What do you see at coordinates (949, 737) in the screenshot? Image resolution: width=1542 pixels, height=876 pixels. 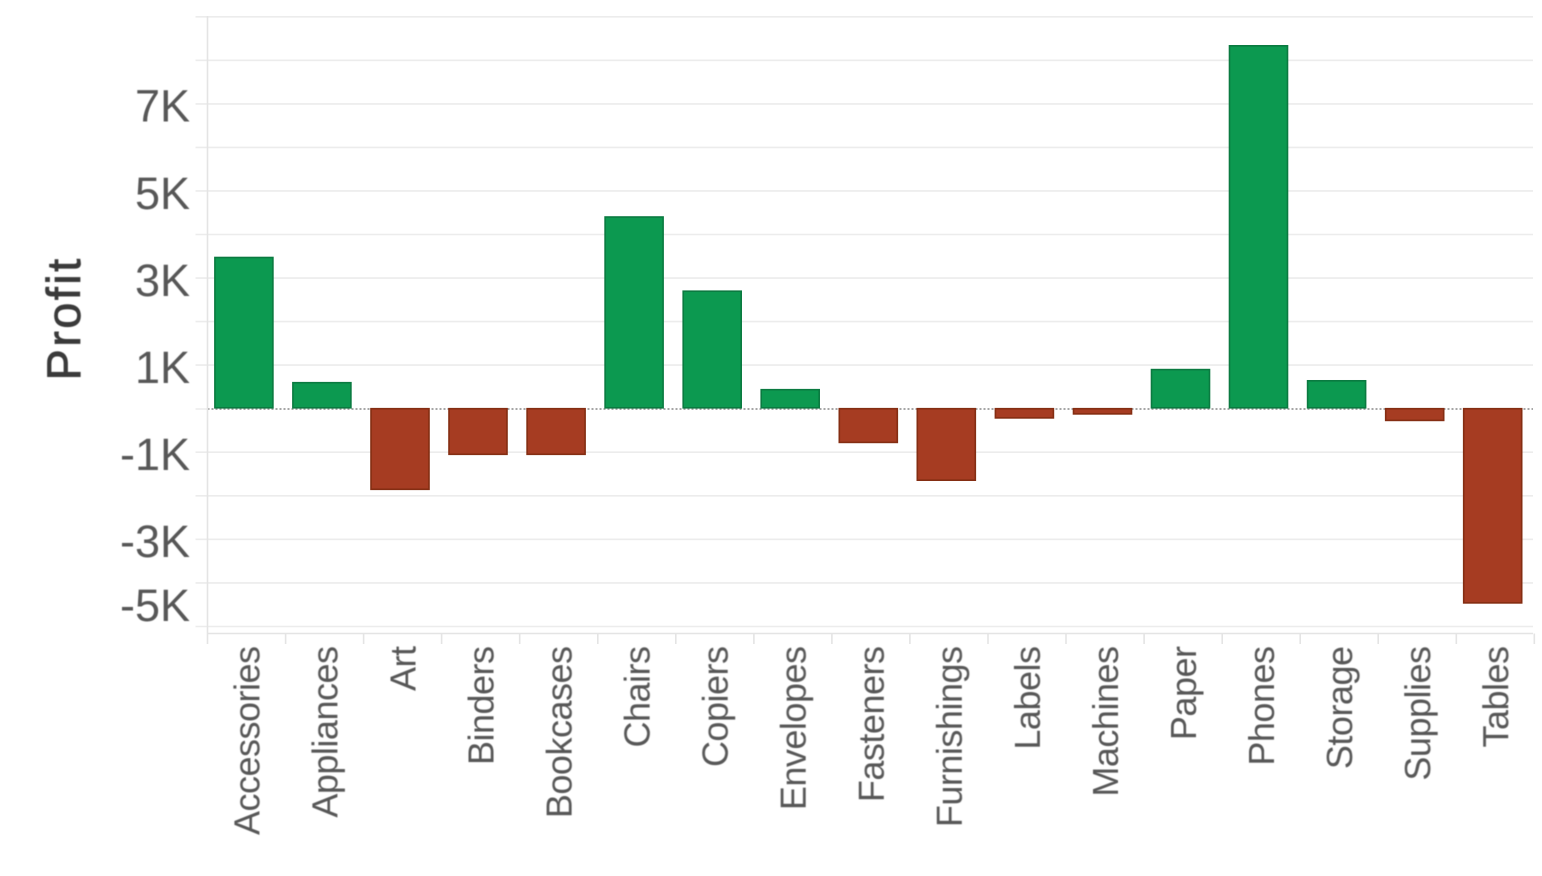 I see `svg-text: Furnishings` at bounding box center [949, 737].